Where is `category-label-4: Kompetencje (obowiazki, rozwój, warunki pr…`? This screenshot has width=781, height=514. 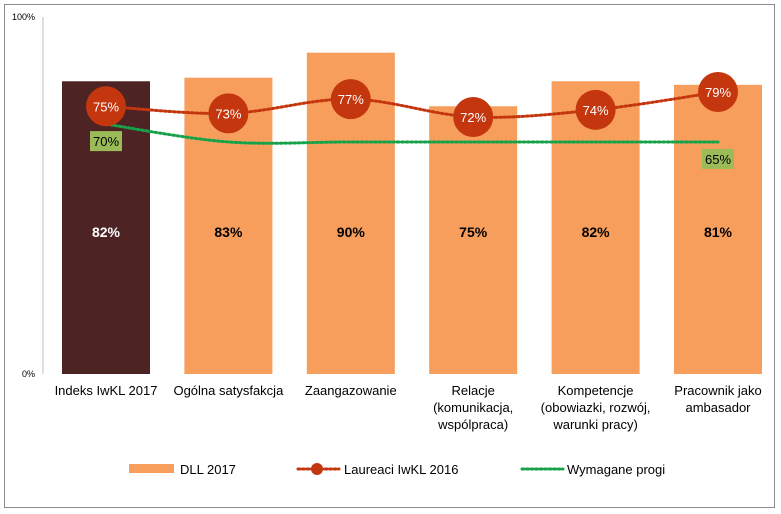
category-label-4: Kompetencje (obowiazki, rozwój, warunki pr… is located at coordinates (596, 407).